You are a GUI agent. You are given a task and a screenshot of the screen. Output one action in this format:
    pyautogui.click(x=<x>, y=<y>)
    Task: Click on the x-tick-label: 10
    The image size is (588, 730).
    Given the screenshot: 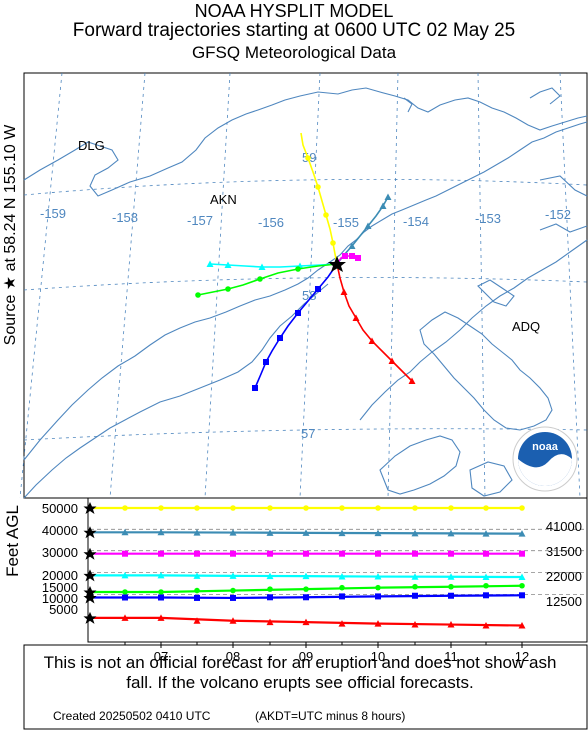 What is the action you would take?
    pyautogui.click(x=378, y=656)
    